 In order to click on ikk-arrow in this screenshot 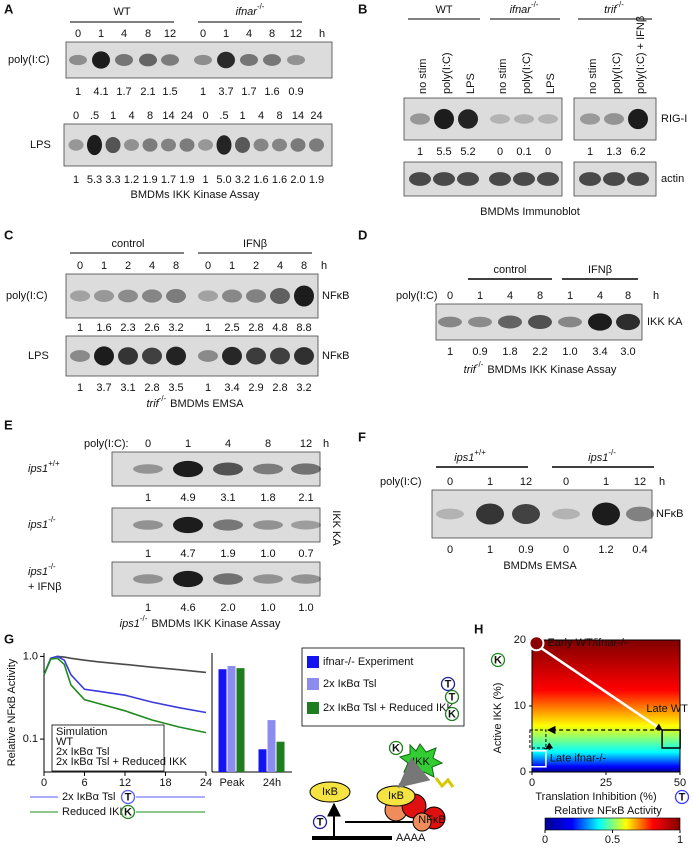, I will do `click(414, 772)`.